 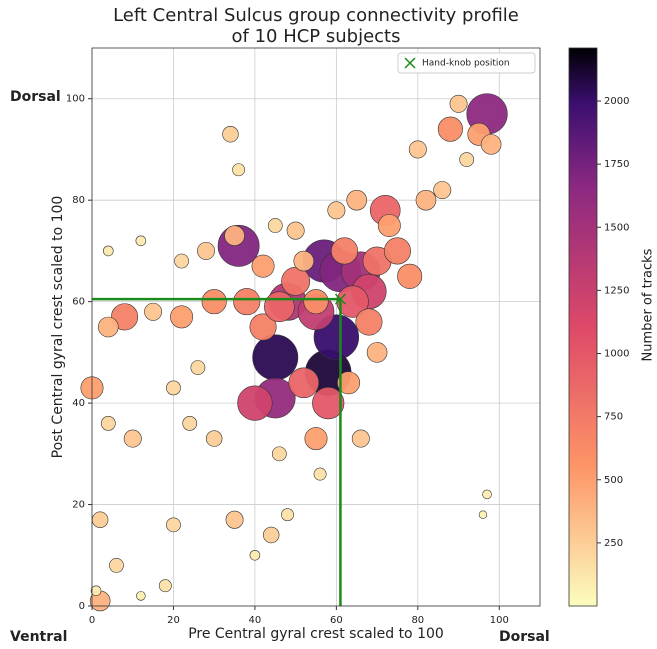 What do you see at coordinates (255, 620) in the screenshot?
I see `x-tick-label: 40` at bounding box center [255, 620].